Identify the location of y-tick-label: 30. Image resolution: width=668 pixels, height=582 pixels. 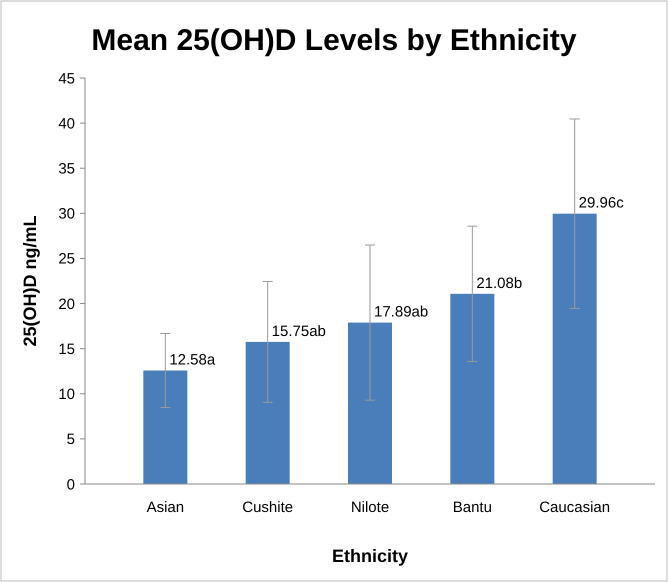
(66, 214).